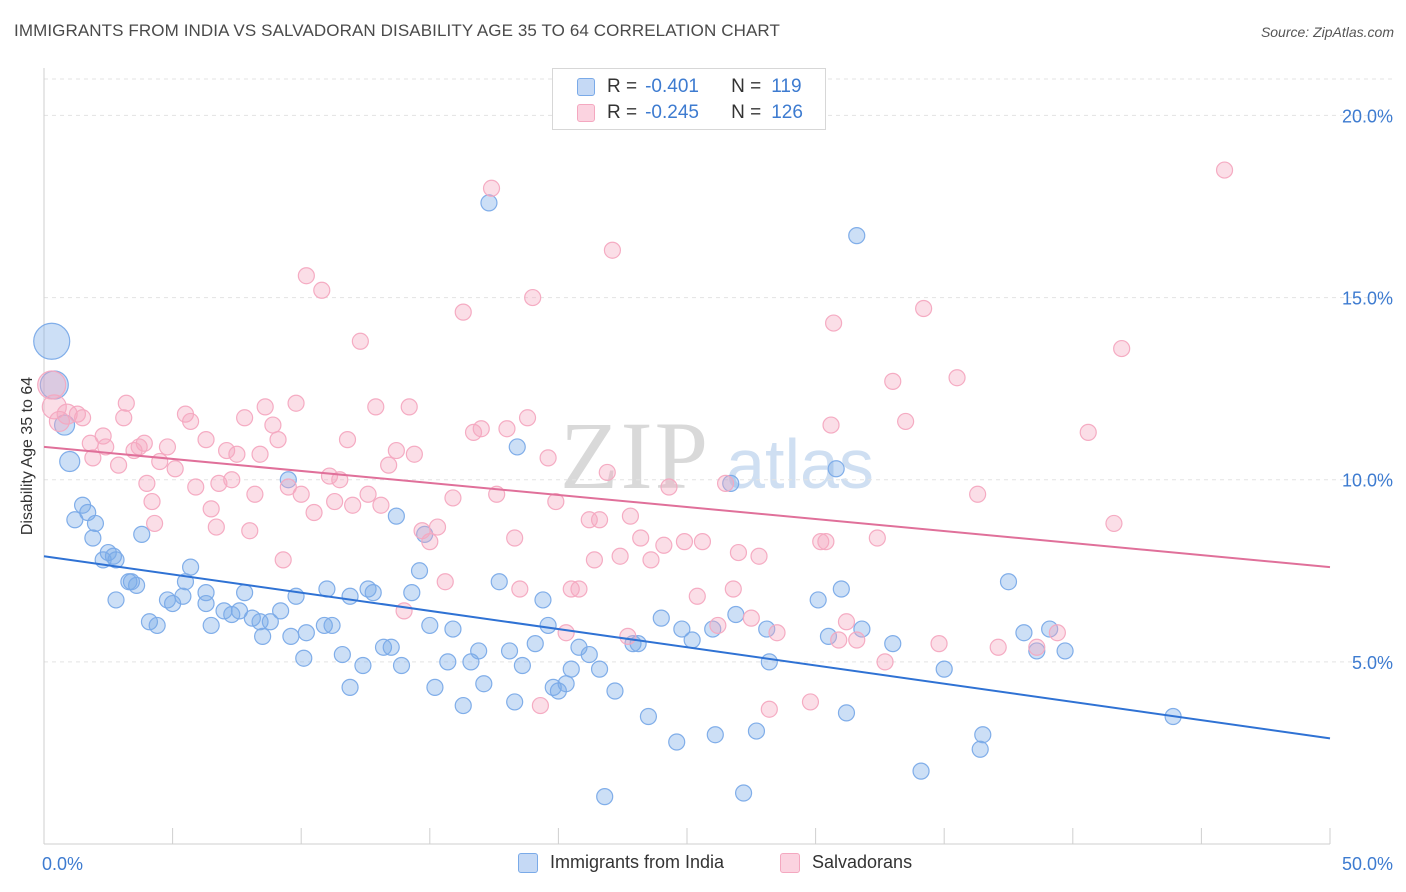 The image size is (1406, 892). Describe the element at coordinates (689, 99) in the screenshot. I see `correlation-legend: R = -0.401 N = 119 R = -0.245 N = 126` at that location.